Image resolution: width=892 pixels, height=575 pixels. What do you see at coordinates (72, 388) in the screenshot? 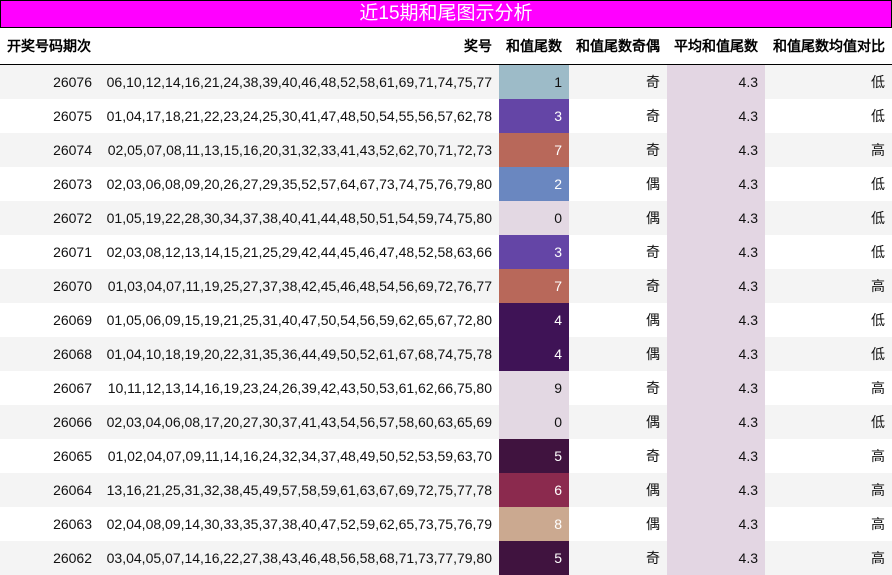
I see `period-cell: 26067` at bounding box center [72, 388].